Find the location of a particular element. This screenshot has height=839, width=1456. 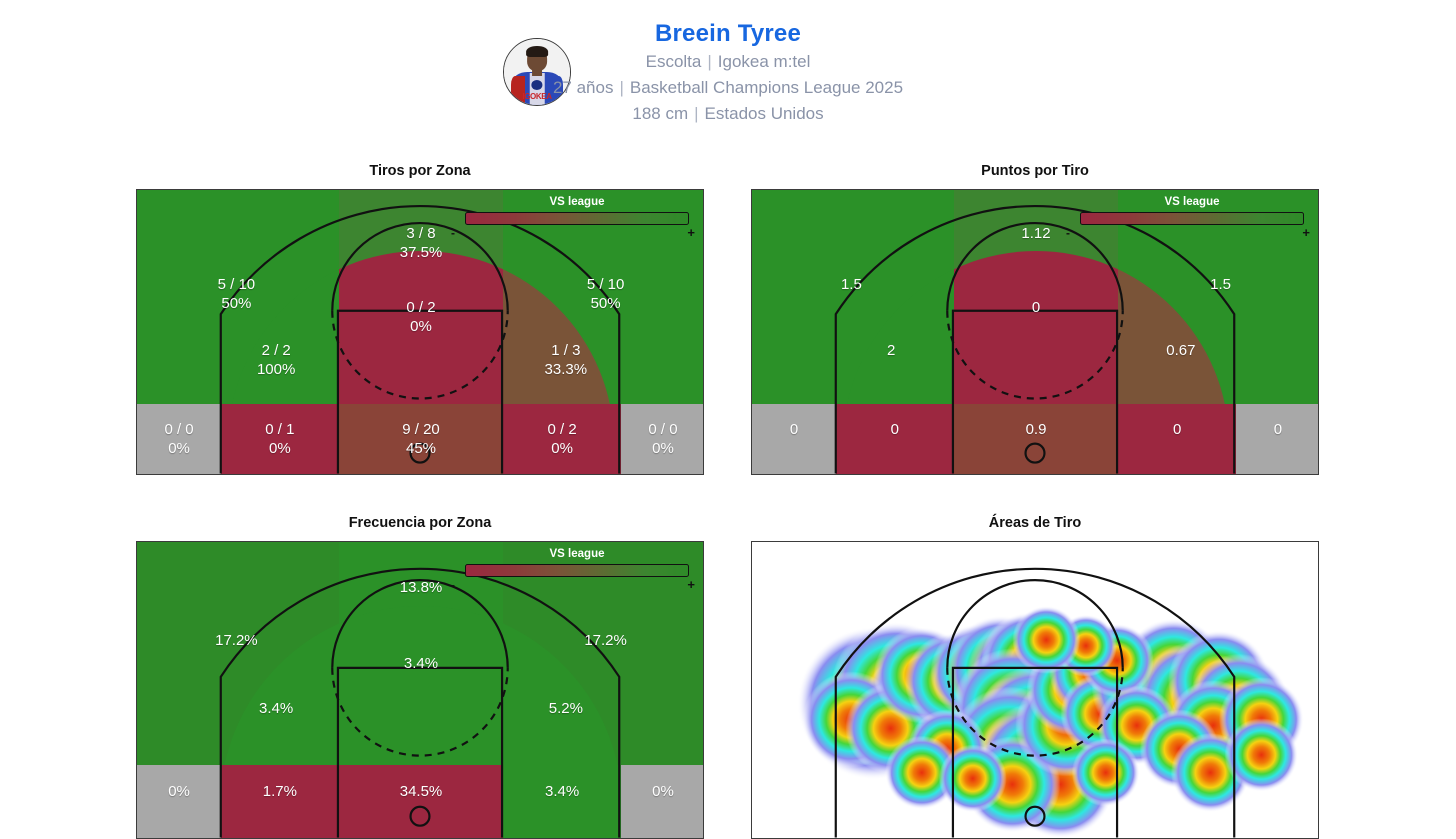

zone-label-left-corner-3: 0% is located at coordinates (179, 791).